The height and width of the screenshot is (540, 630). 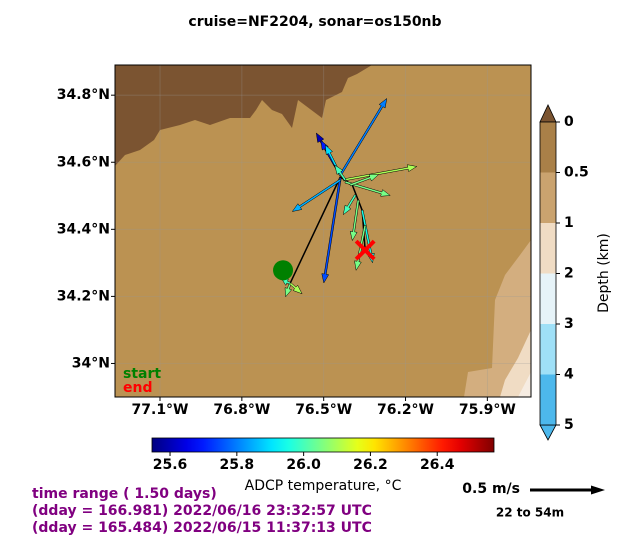 I want to click on start-marker, so click(x=283, y=270).